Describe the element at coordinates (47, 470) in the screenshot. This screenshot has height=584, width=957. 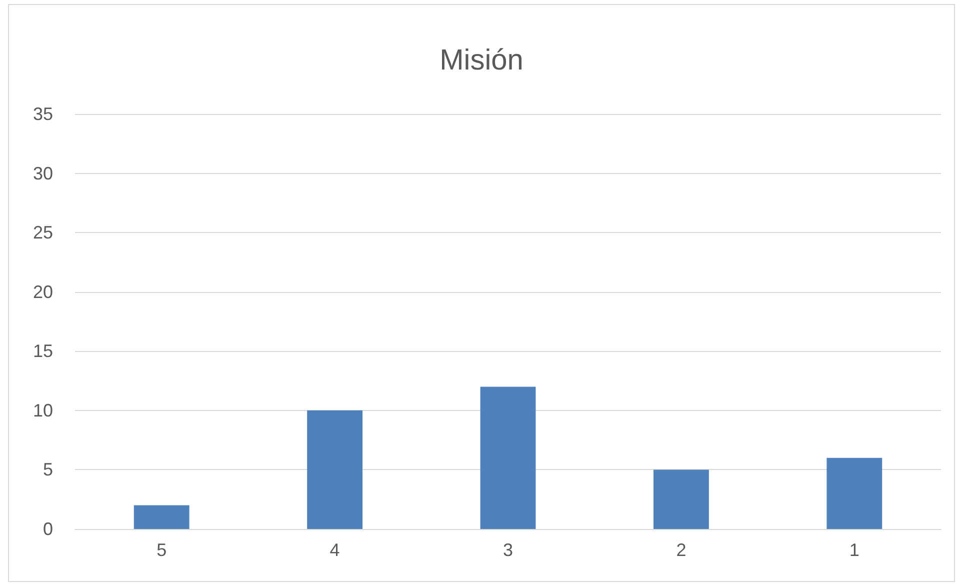
I see `y-tick-label: 5` at that location.